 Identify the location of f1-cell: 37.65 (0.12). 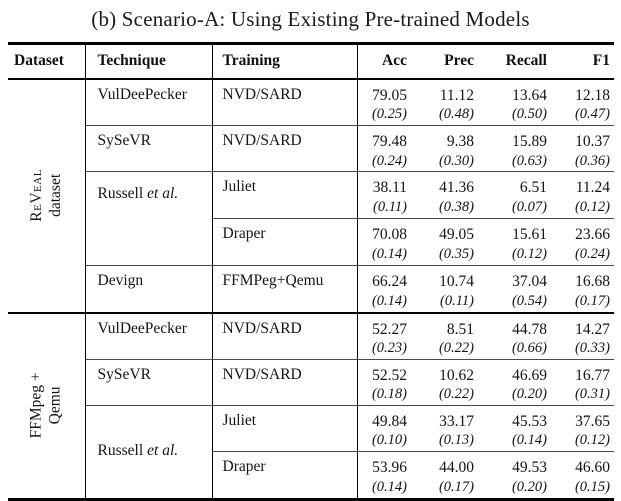
(582, 429).